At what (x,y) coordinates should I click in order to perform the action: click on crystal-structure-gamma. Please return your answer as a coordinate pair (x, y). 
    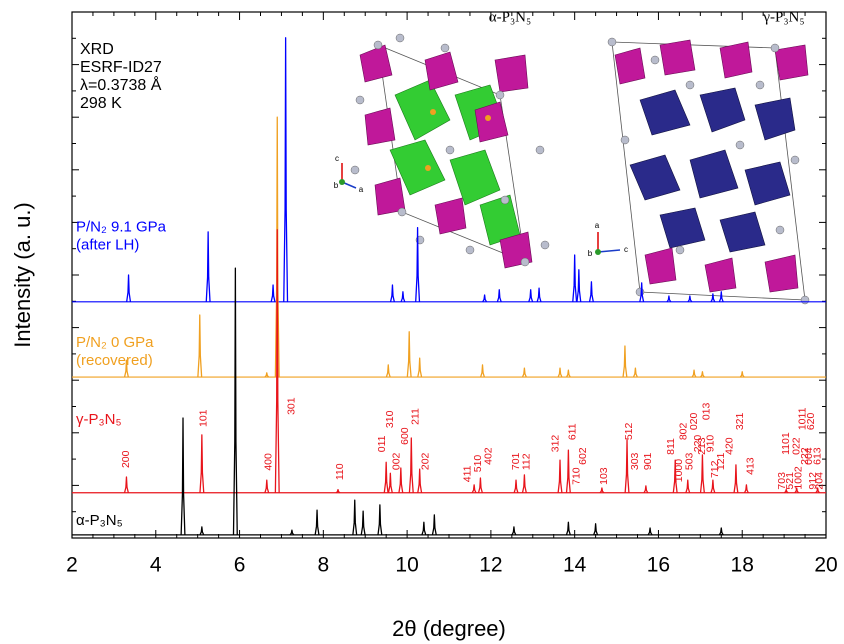
    Looking at the image, I should click on (702, 171).